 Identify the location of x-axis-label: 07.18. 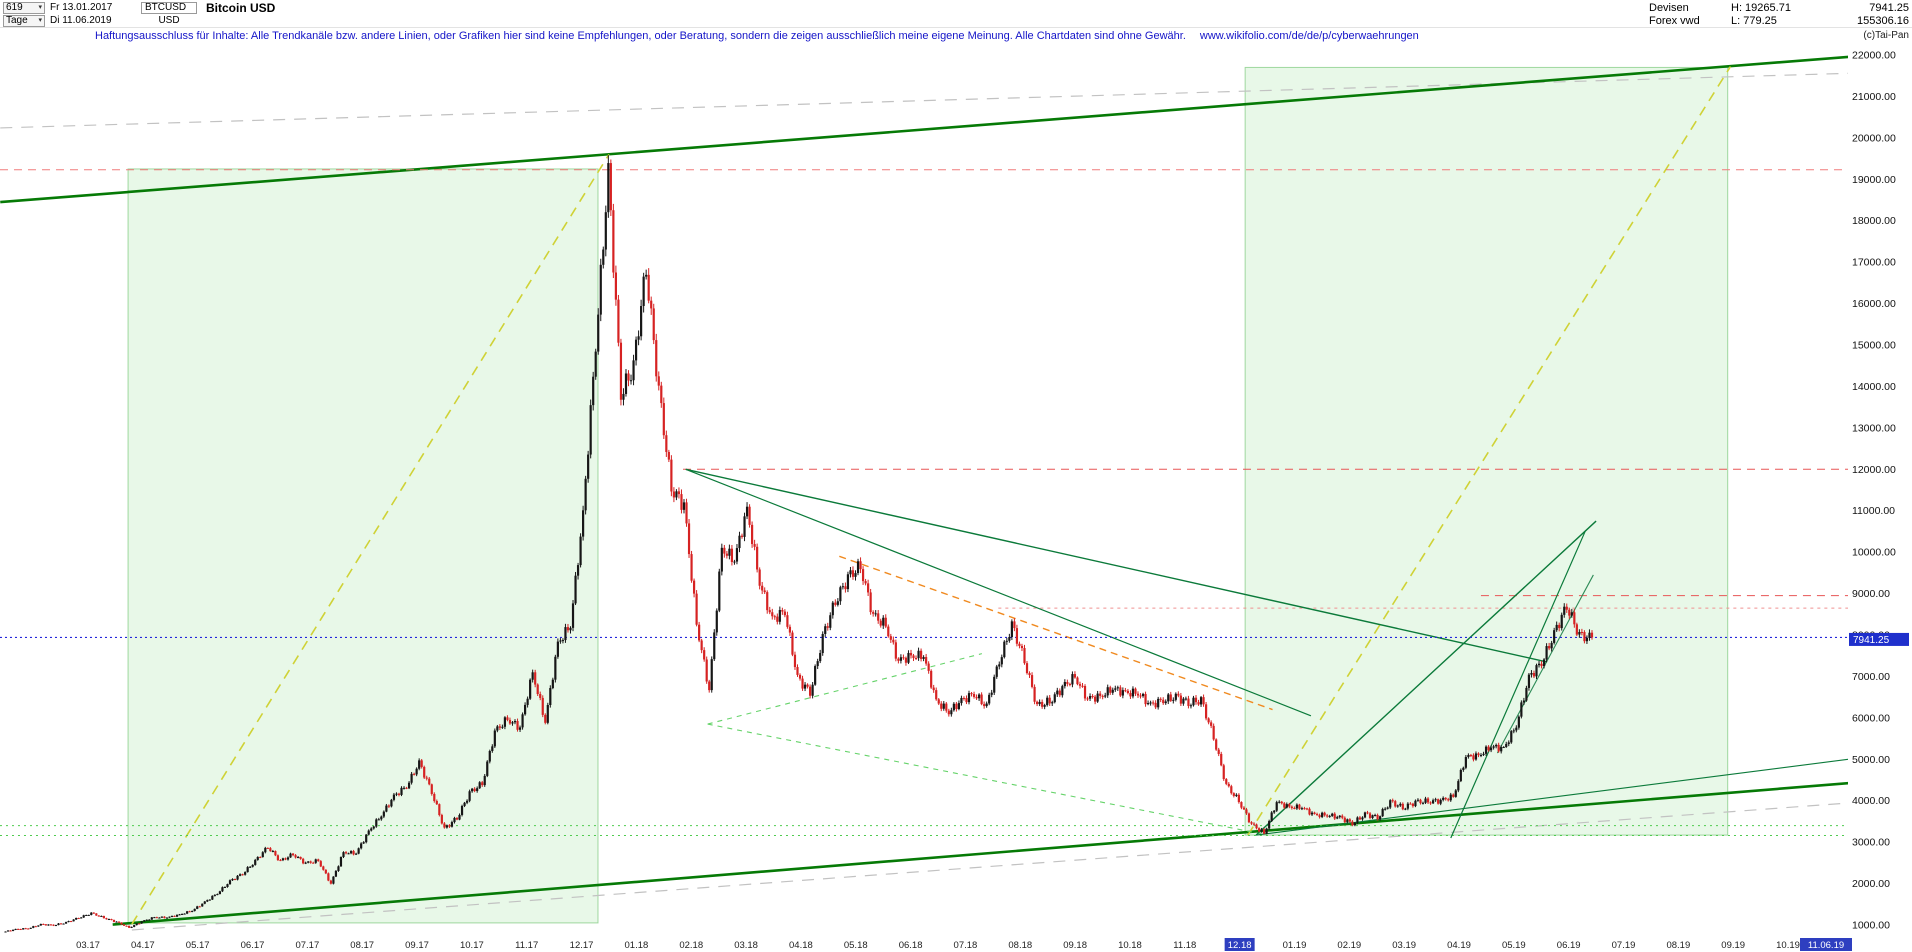
(966, 945).